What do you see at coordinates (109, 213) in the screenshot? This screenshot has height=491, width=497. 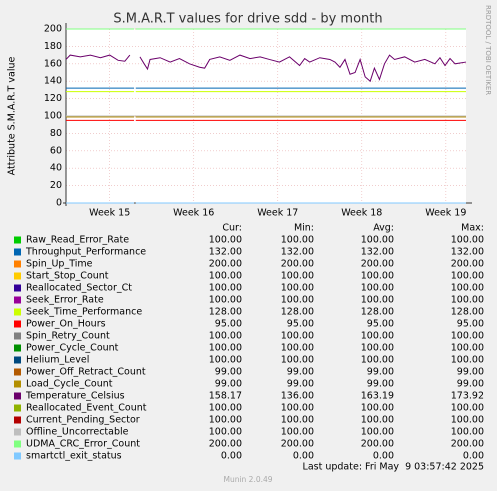 I see `x-tick-label: Week 15` at bounding box center [109, 213].